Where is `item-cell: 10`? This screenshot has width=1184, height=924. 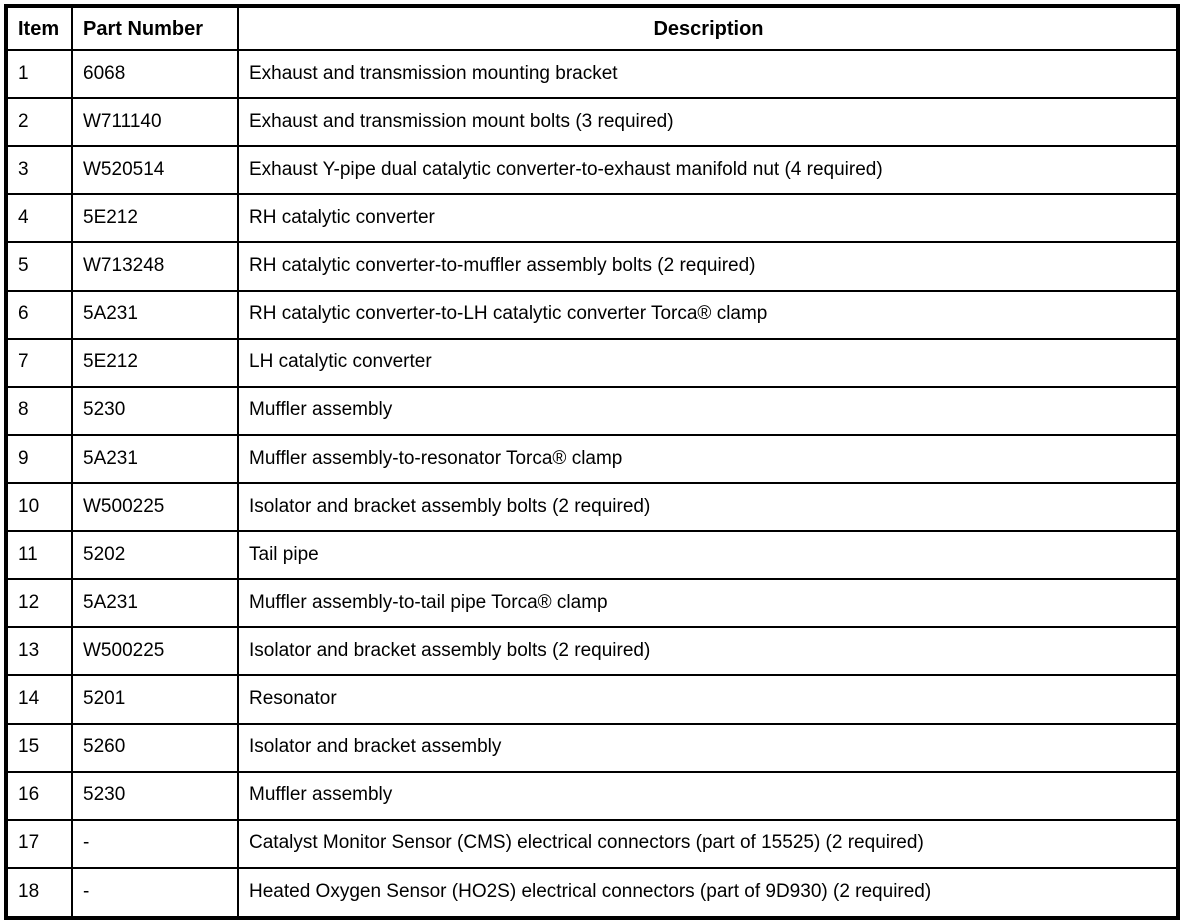 item-cell: 10 is located at coordinates (39, 507).